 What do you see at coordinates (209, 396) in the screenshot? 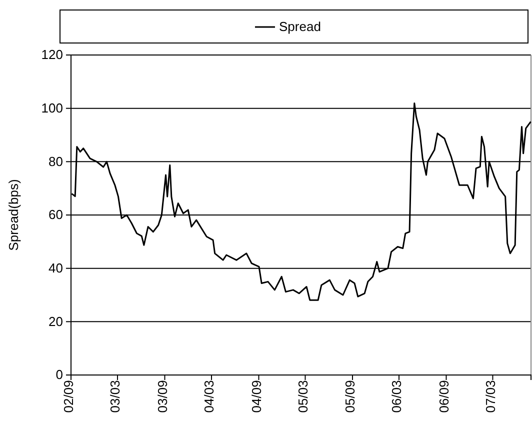
I see `x-tick-label: 04/03` at bounding box center [209, 396].